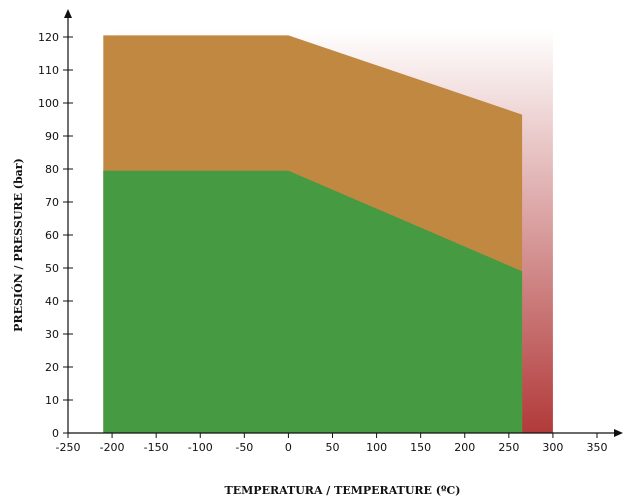  Describe the element at coordinates (343, 490) in the screenshot. I see `x-axis-title: TEMPERATURA / TEMPERATURE (ºC)` at that location.